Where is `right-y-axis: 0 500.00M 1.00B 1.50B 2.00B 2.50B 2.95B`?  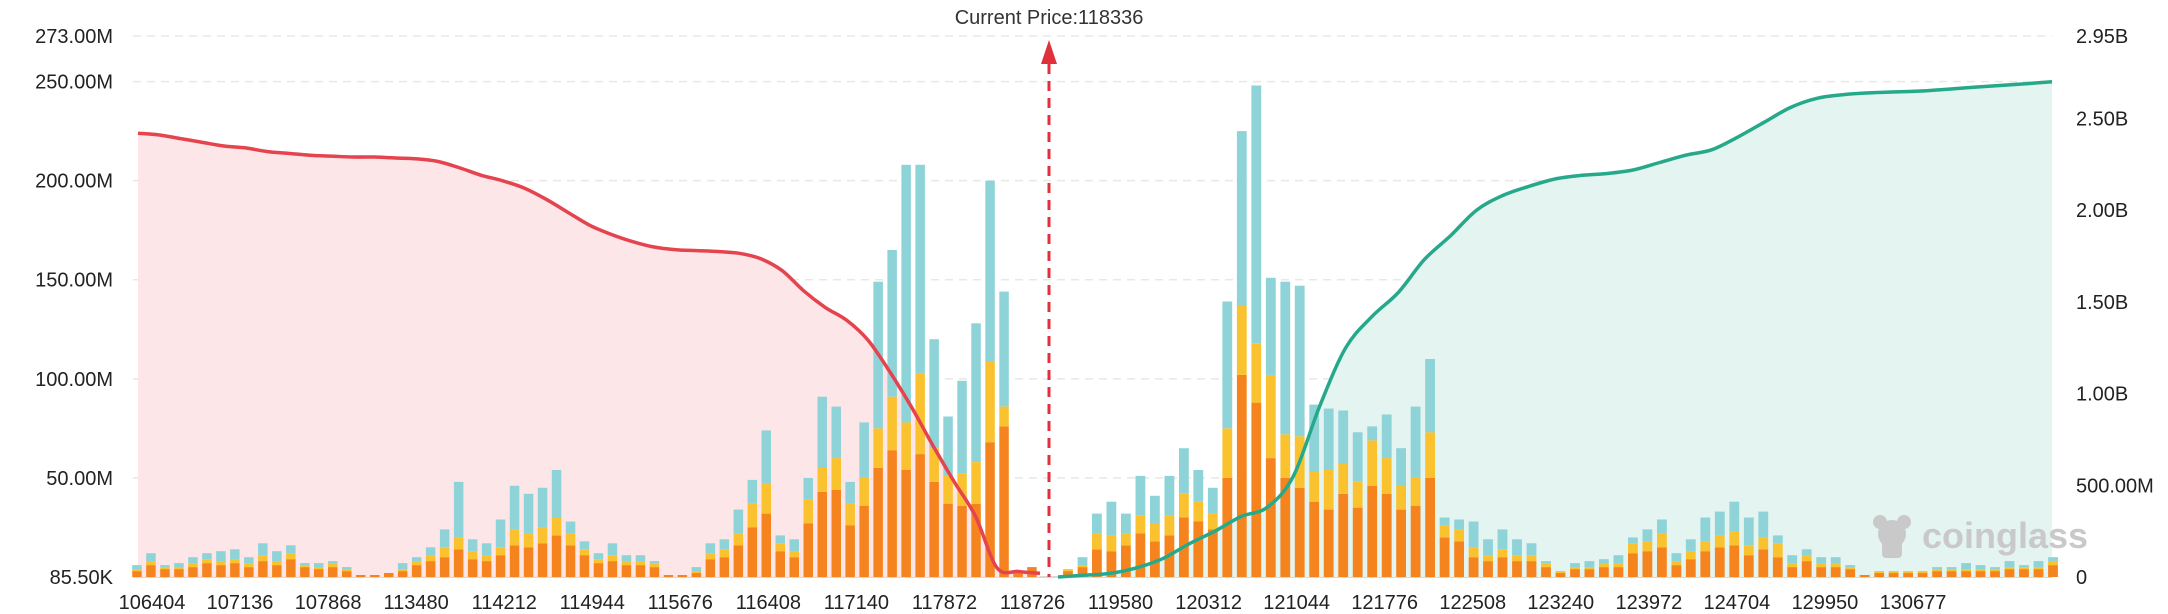 right-y-axis: 0 500.00M 1.00B 1.50B 2.00B 2.50B 2.95B is located at coordinates (2115, 307).